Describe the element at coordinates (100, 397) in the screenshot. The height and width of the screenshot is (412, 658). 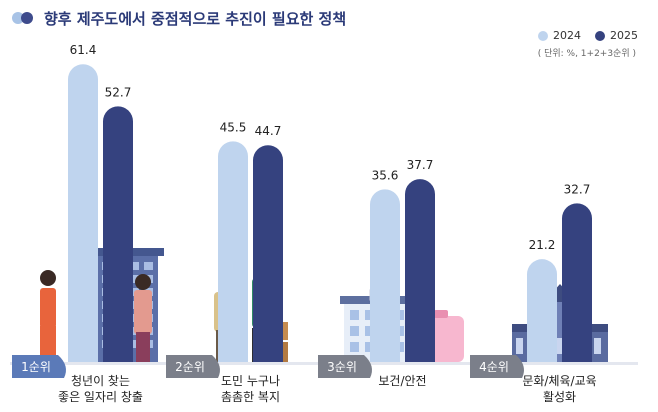
I see `category-line2-1: 좋은 일자리 창출` at that location.